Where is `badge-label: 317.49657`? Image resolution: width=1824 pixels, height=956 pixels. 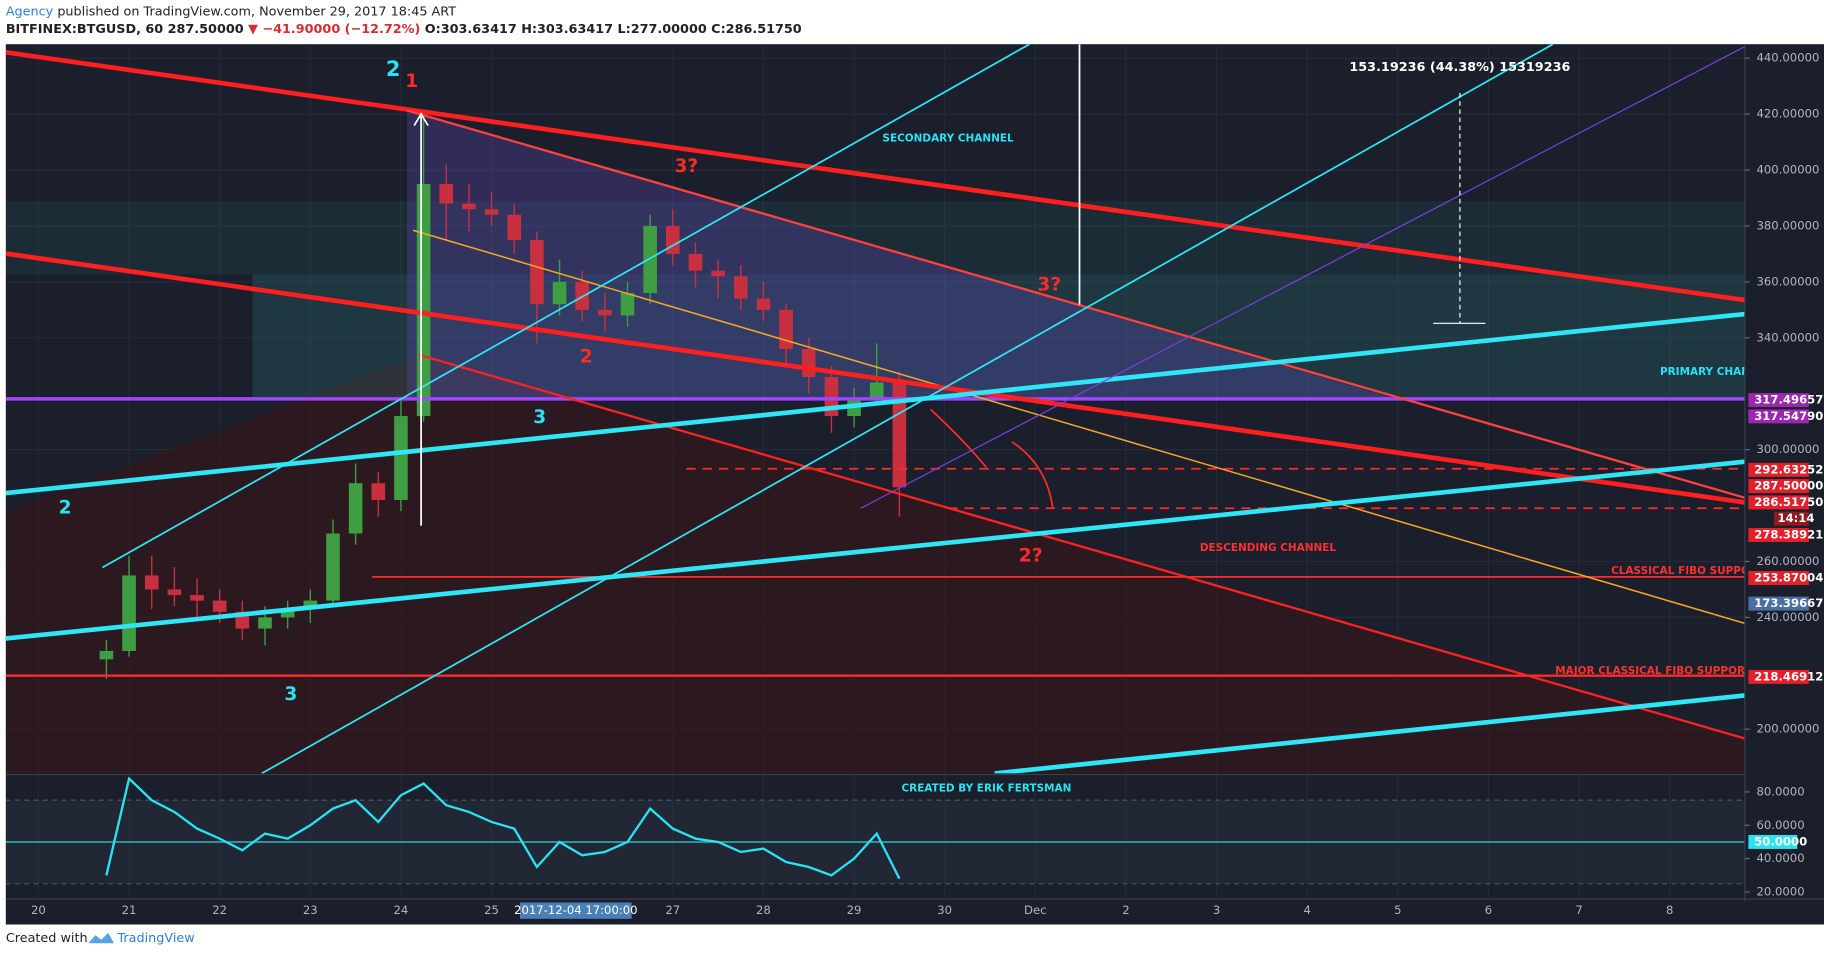 badge-label: 317.49657 is located at coordinates (1788, 400).